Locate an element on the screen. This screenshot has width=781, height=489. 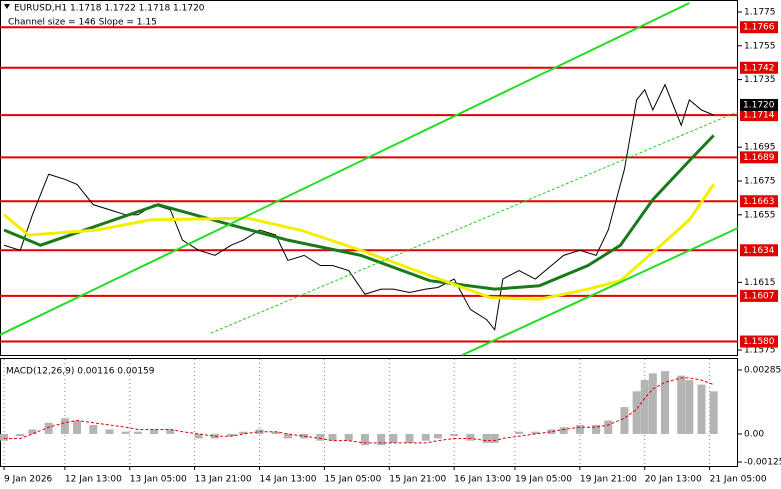
level-label: 1.1742 is located at coordinates (759, 68).